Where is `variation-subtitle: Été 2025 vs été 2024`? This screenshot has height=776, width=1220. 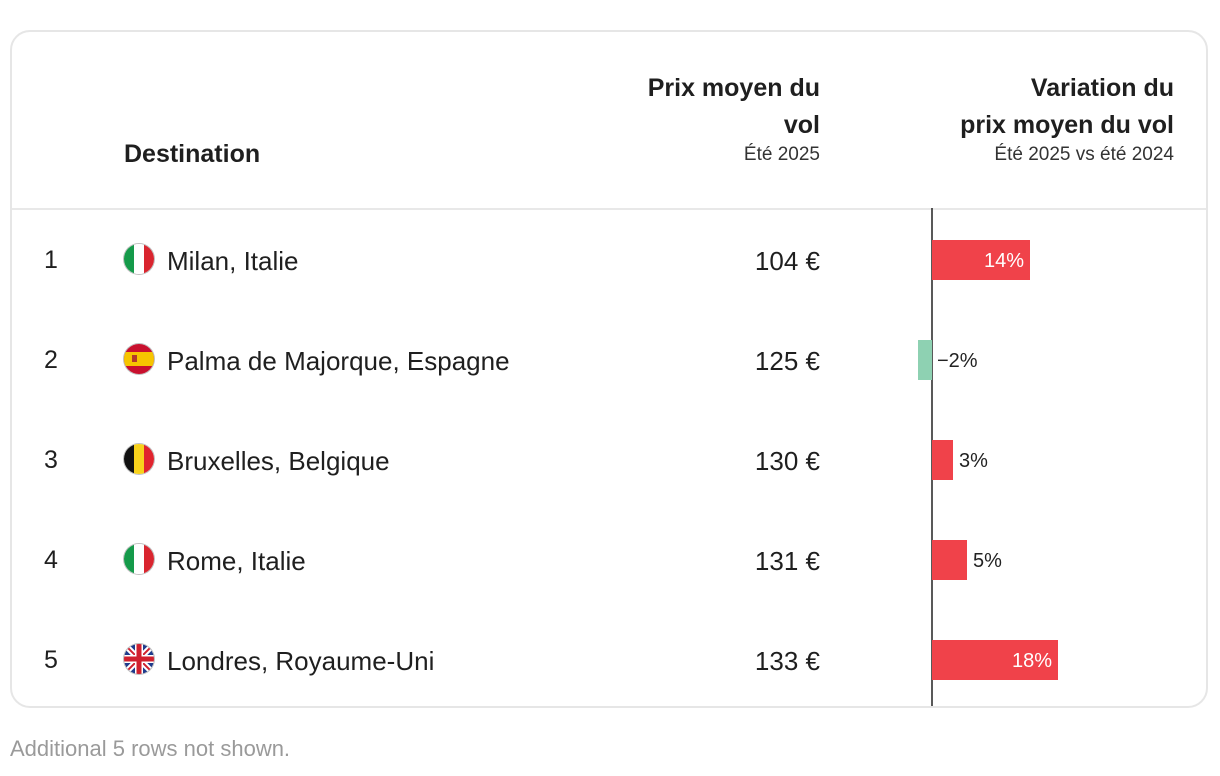
variation-subtitle: Été 2025 vs été 2024 is located at coordinates (1084, 154).